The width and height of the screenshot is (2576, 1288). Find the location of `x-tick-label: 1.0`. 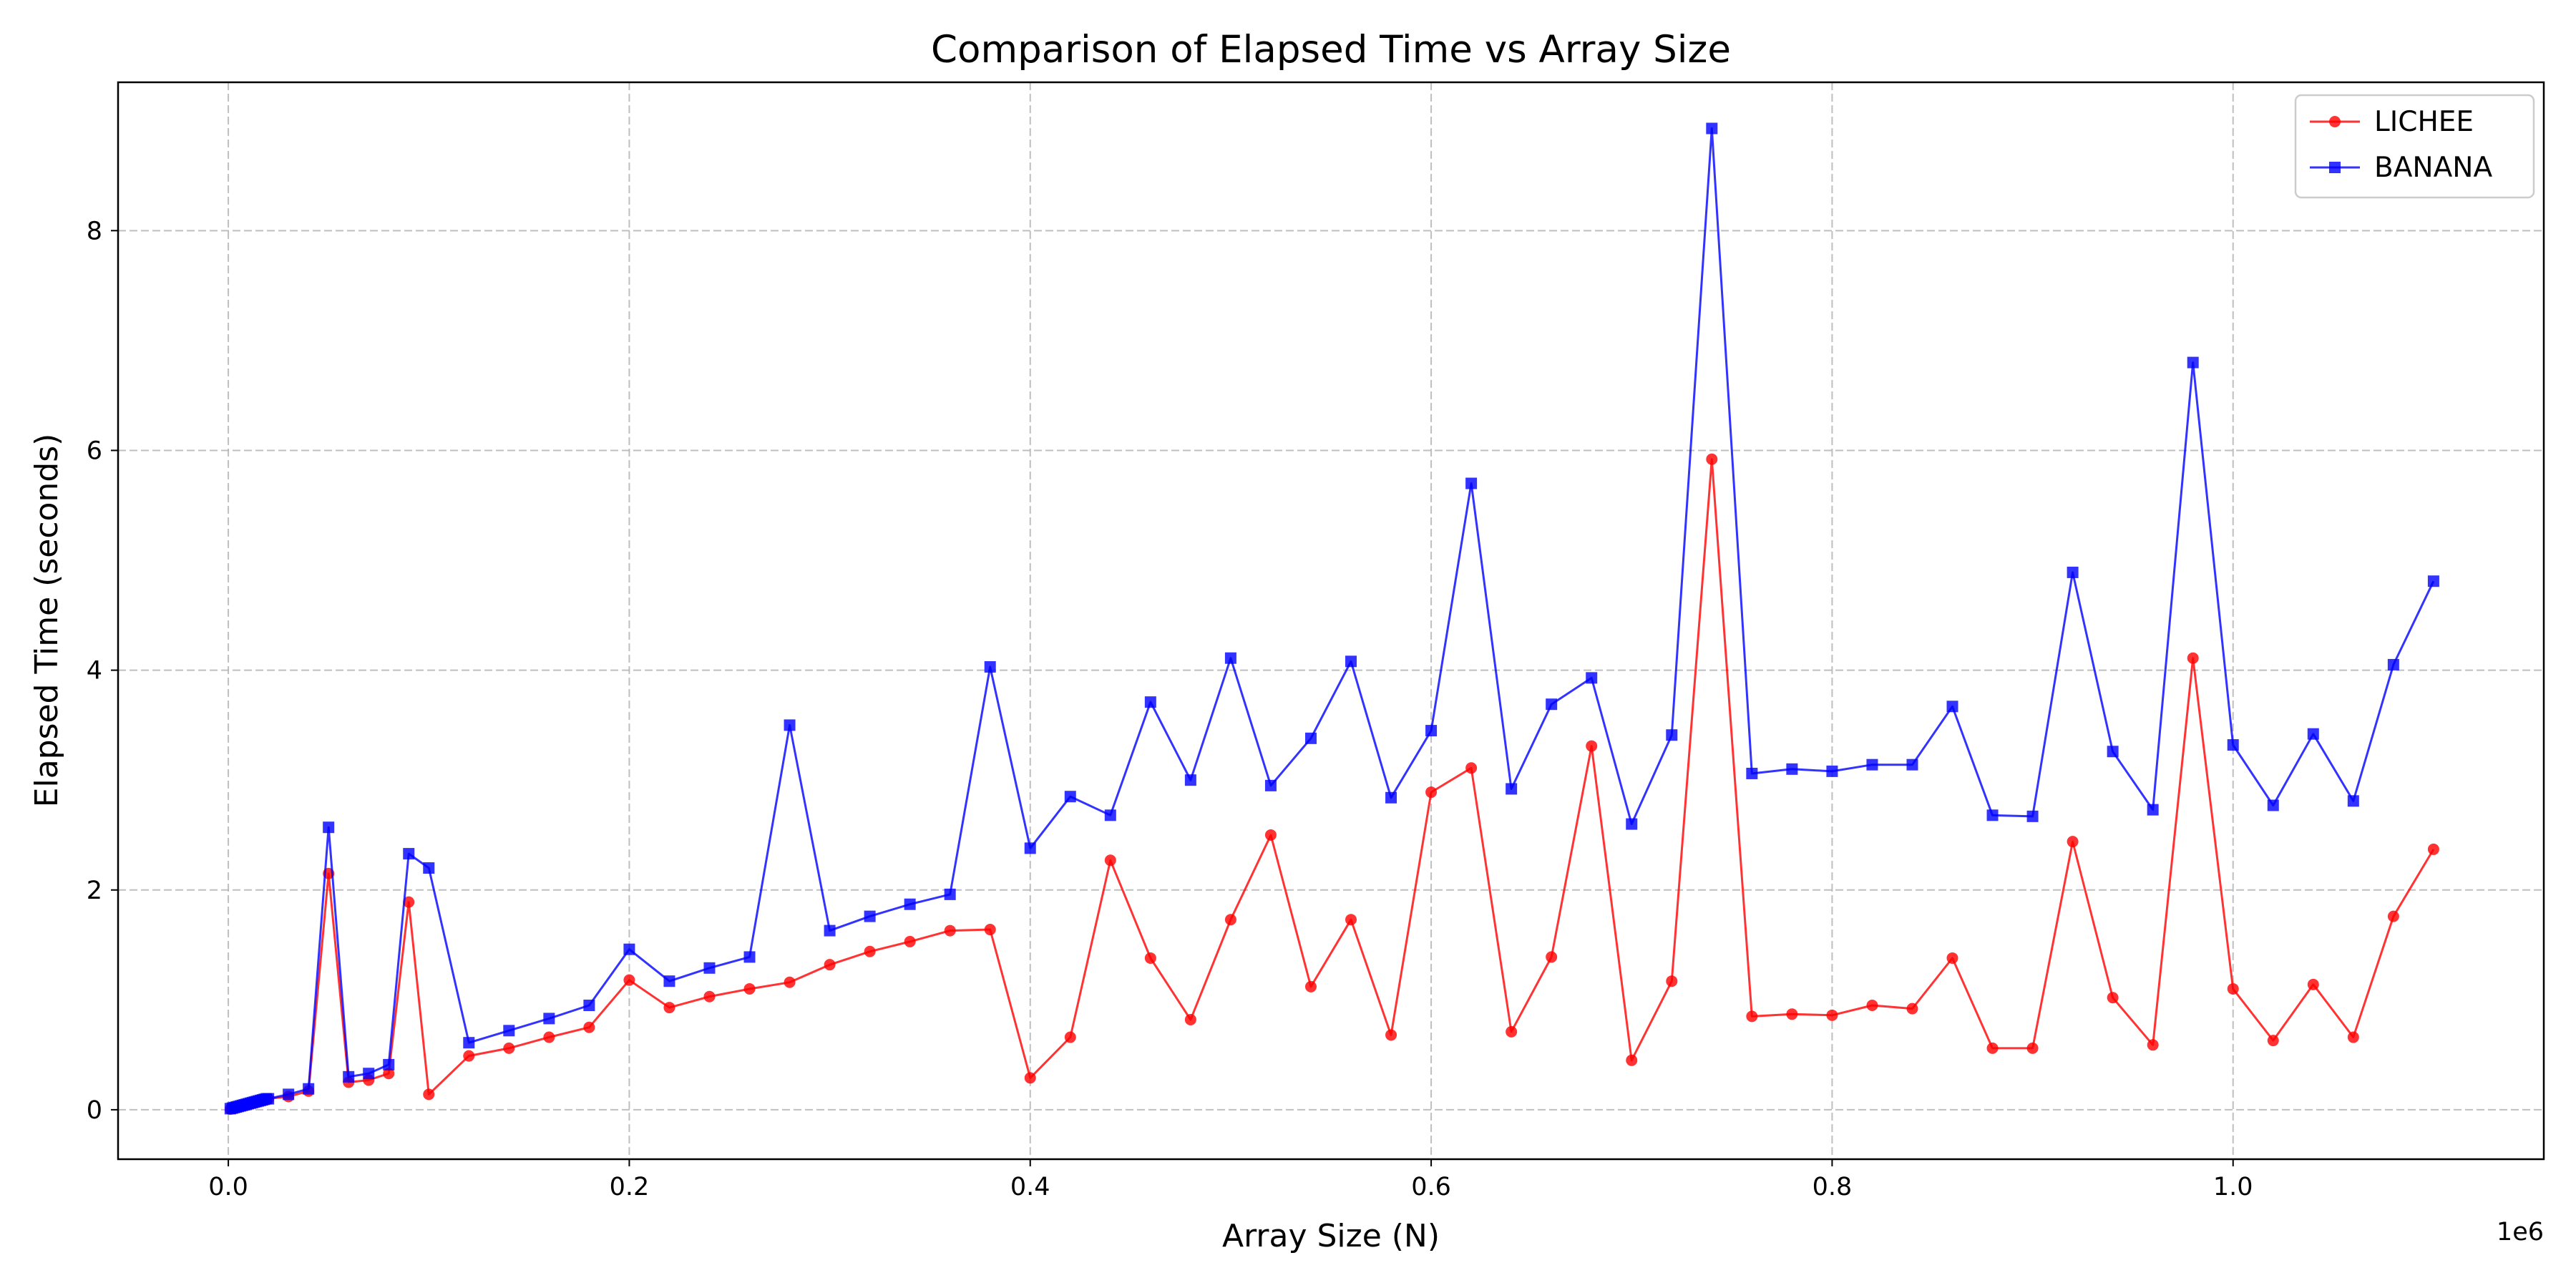

x-tick-label: 1.0 is located at coordinates (2233, 1187).